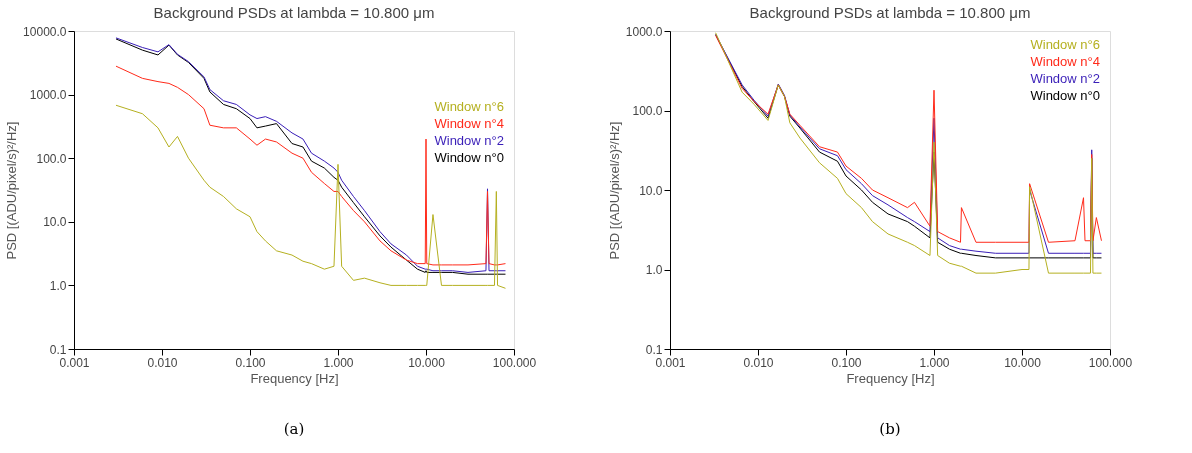 Image resolution: width=1192 pixels, height=453 pixels. I want to click on text: (a), so click(294, 429).